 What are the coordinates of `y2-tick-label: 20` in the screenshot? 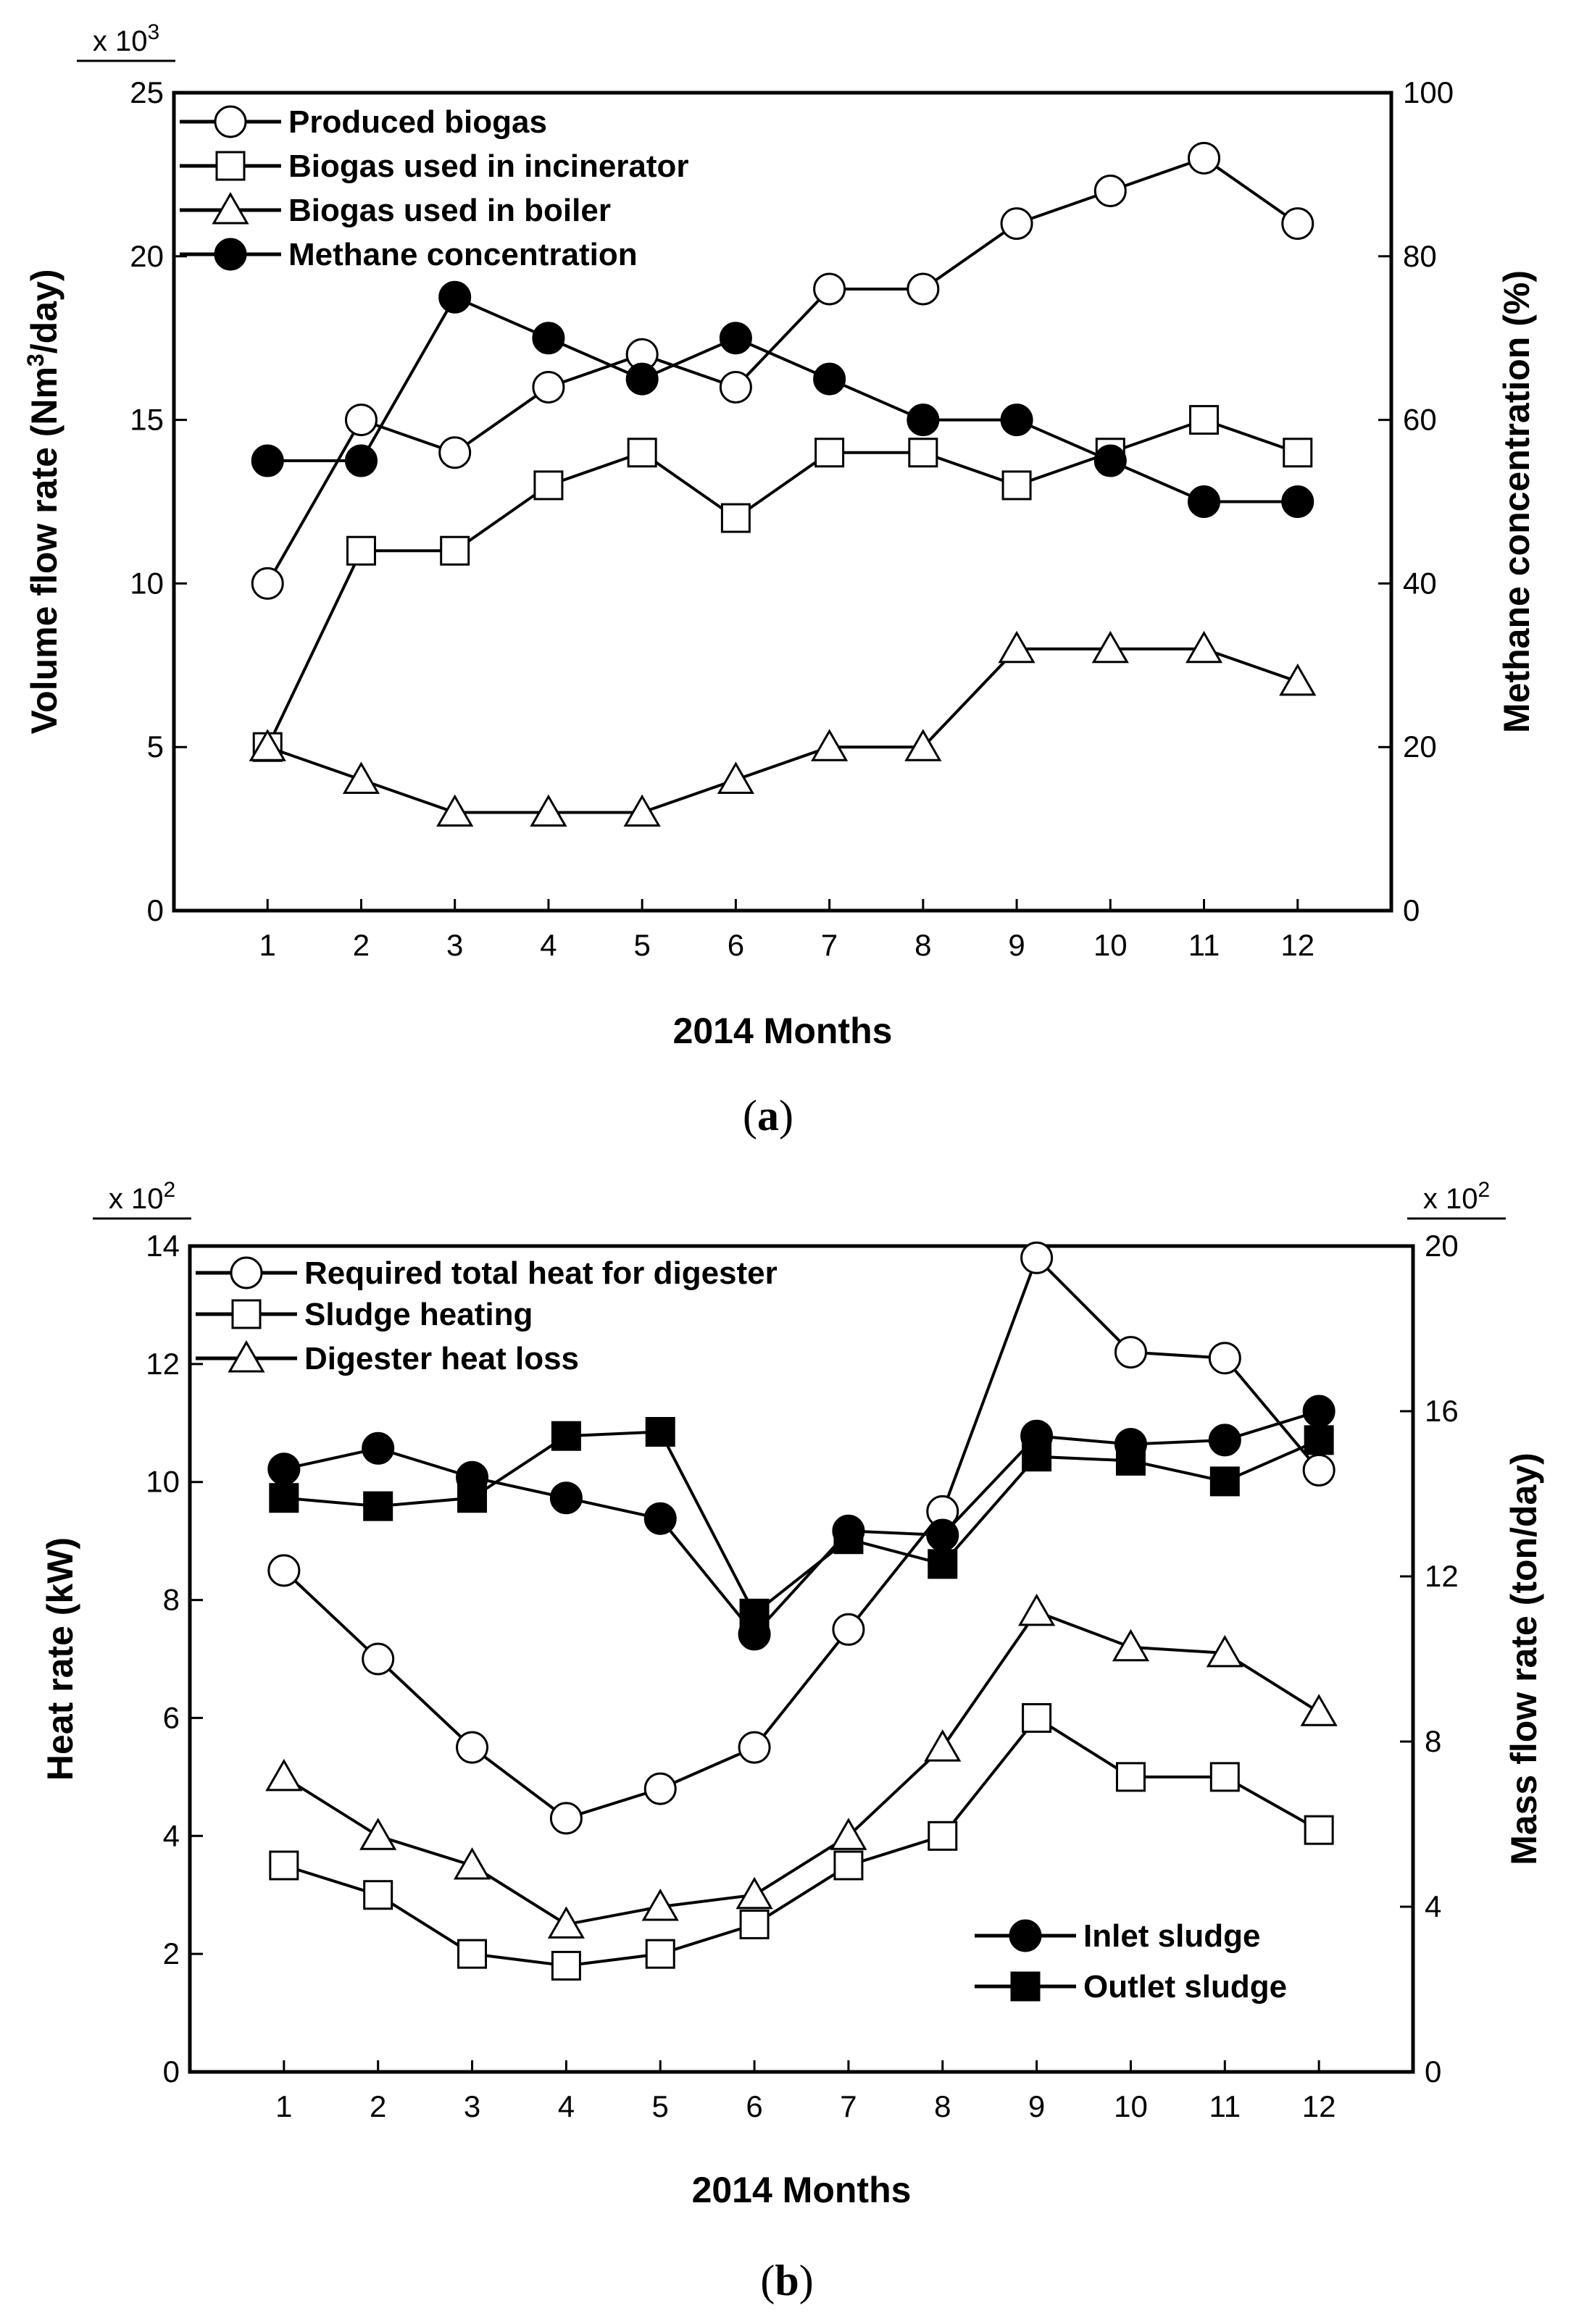 It's located at (1420, 747).